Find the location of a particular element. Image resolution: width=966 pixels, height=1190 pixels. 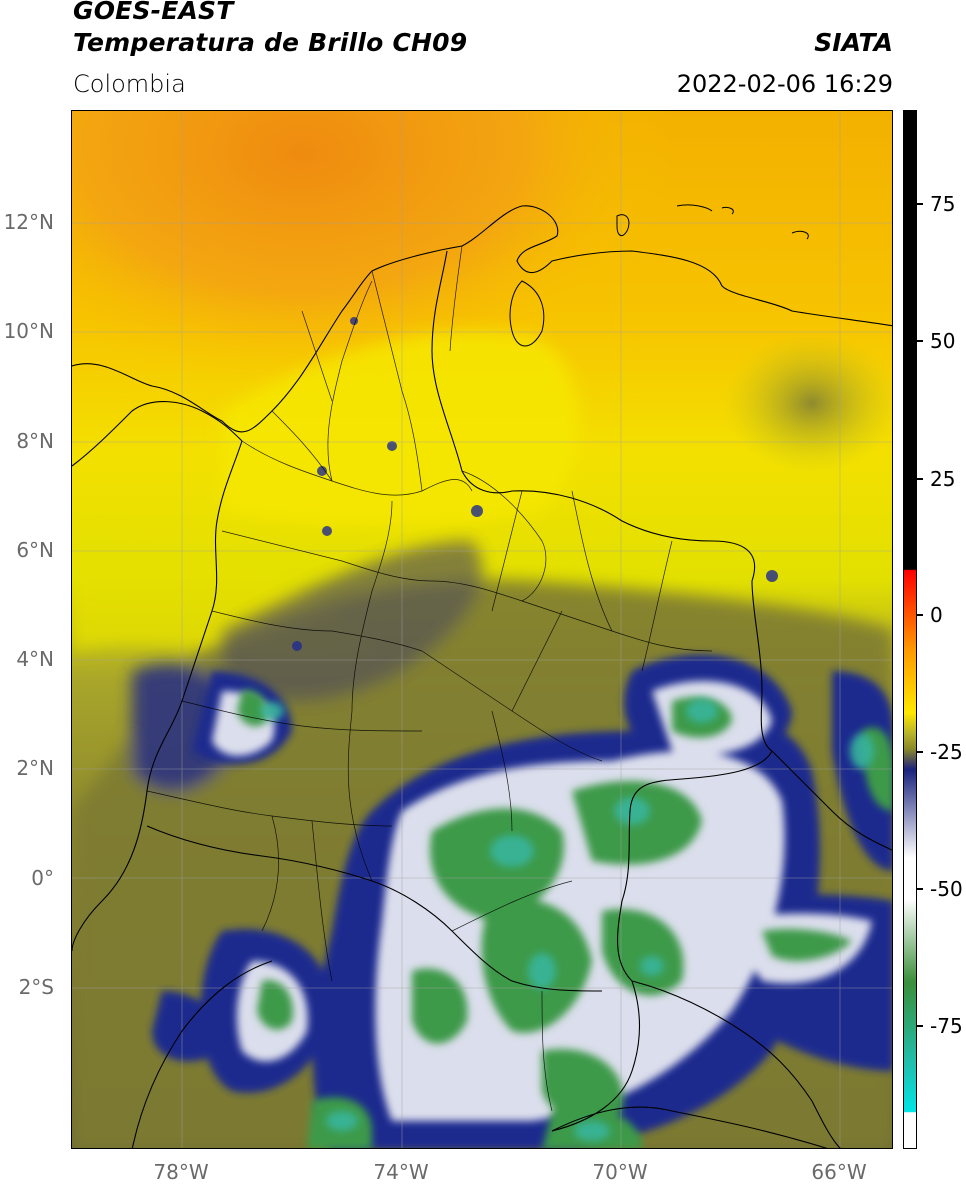

map-title-satellite: GOES-EAST is located at coordinates (153, 12).